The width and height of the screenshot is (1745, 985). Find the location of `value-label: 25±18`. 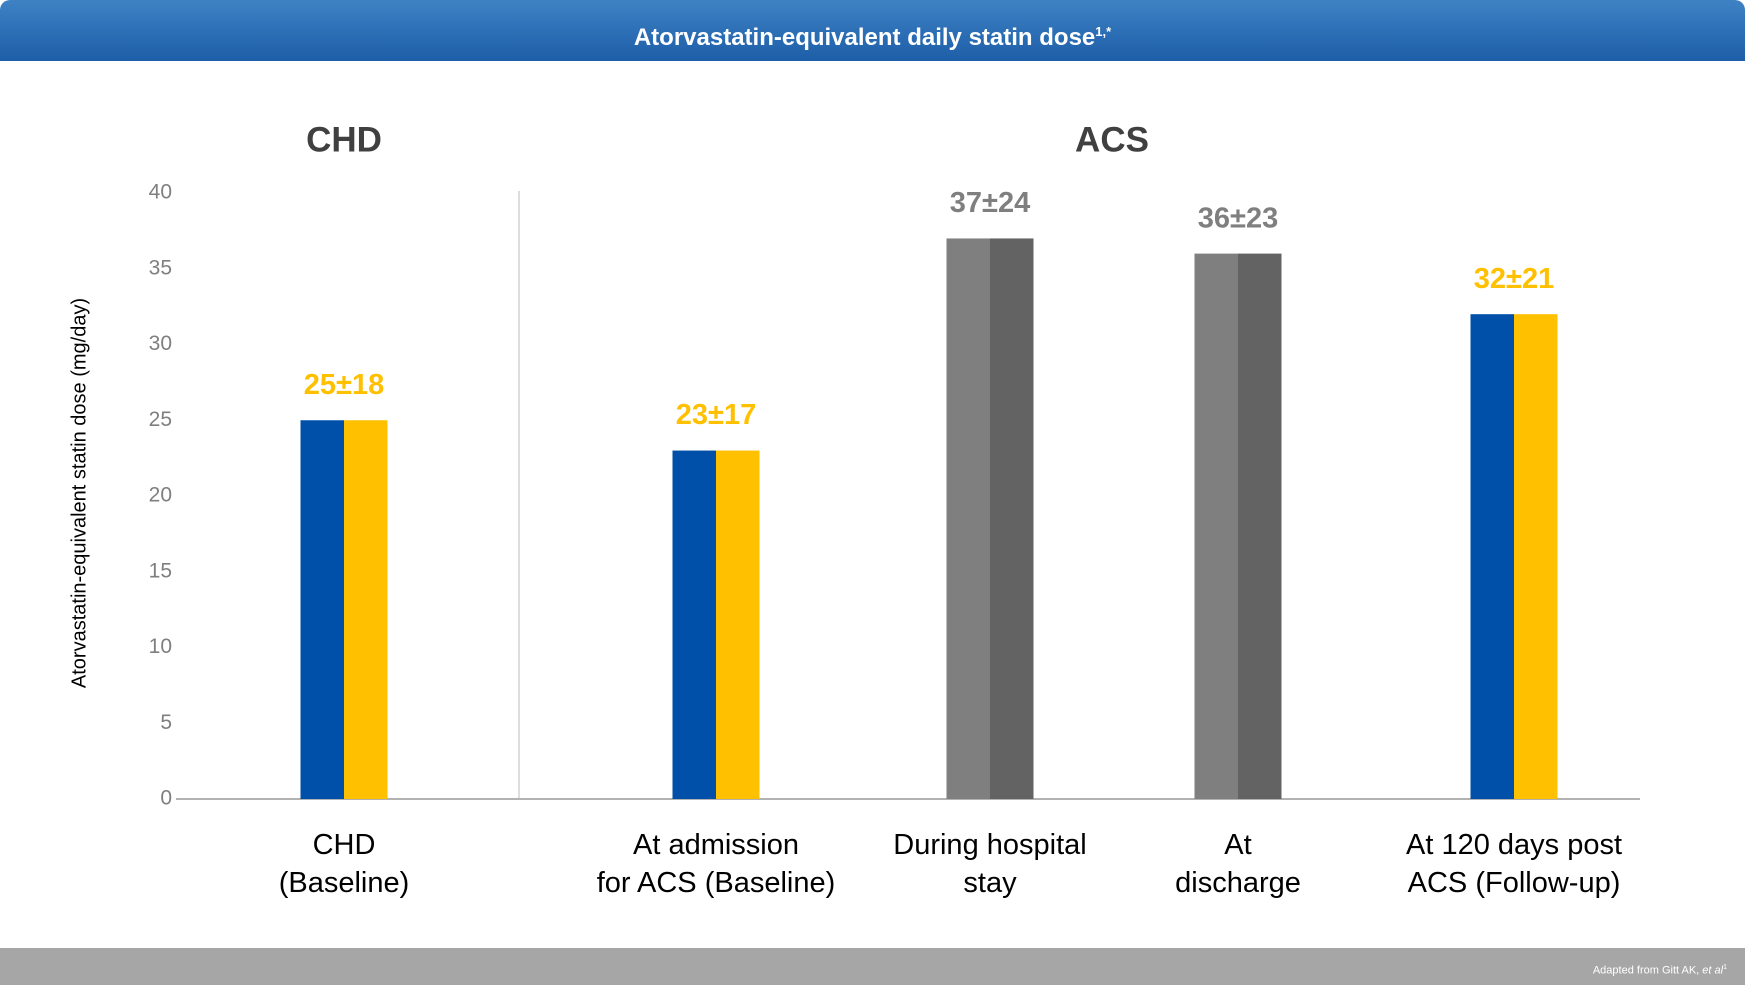

value-label: 25±18 is located at coordinates (344, 385).